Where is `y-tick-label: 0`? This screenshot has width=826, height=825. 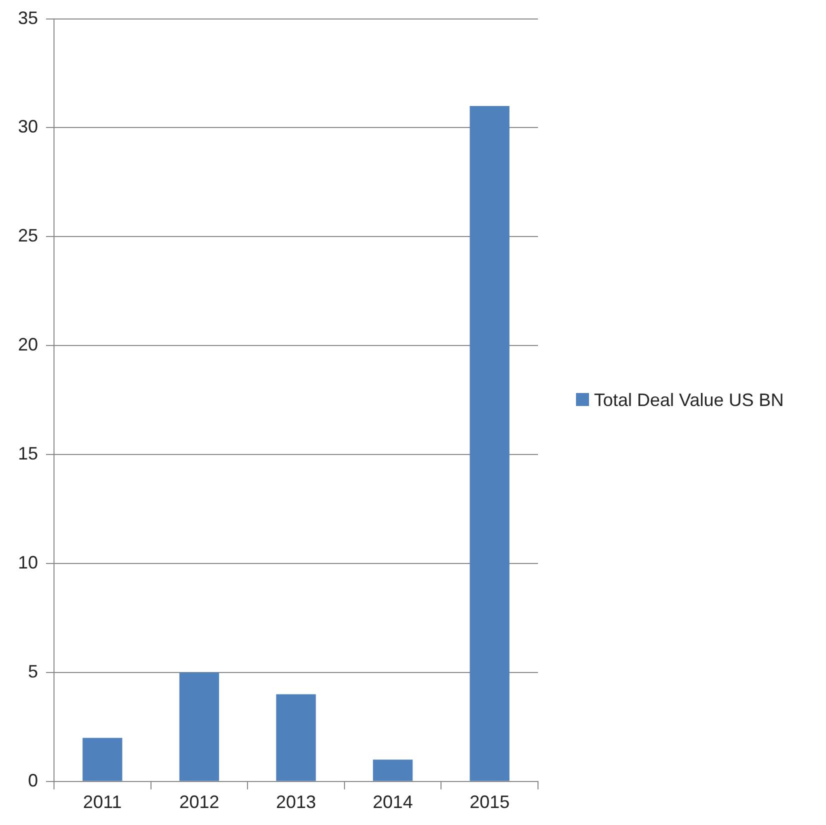 y-tick-label: 0 is located at coordinates (33, 780).